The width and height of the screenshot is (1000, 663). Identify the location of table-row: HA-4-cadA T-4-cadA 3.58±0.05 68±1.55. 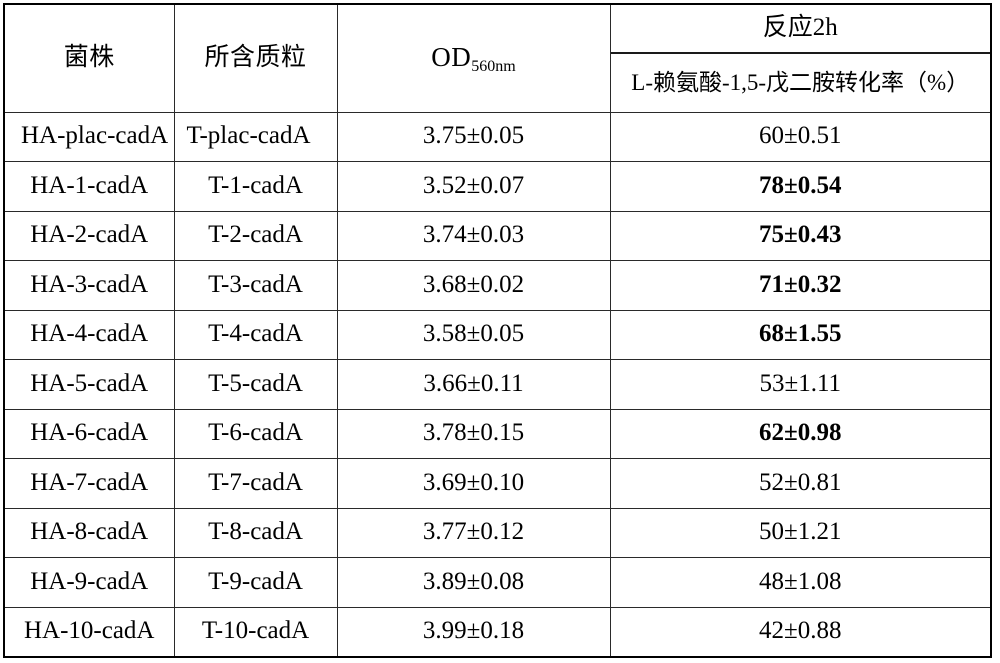
(497, 334).